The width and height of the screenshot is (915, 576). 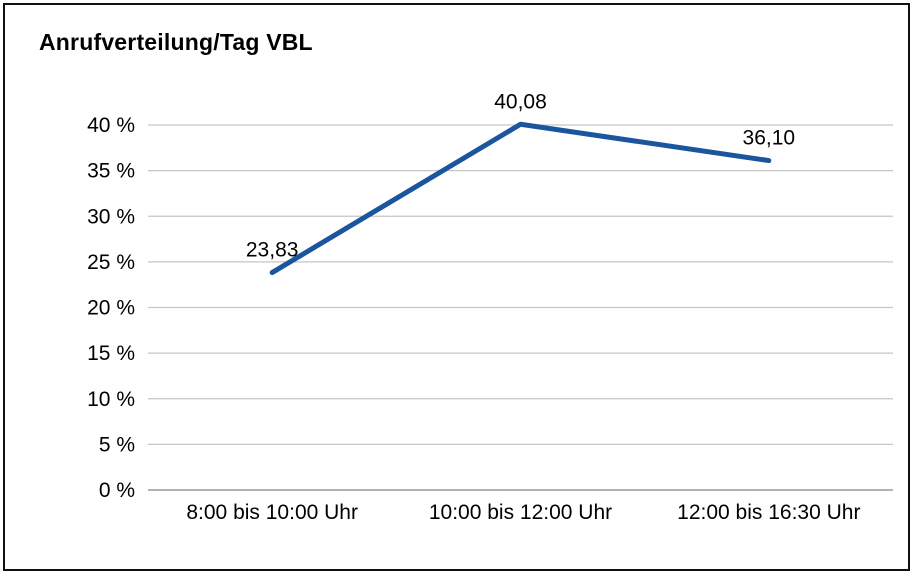 What do you see at coordinates (520, 198) in the screenshot?
I see `series-line` at bounding box center [520, 198].